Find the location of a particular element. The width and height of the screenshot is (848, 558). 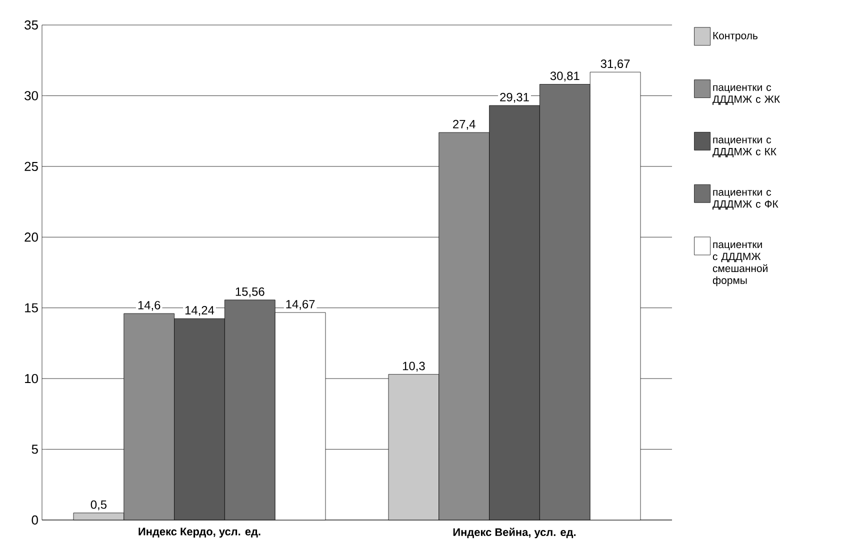

data-label: 30,81 is located at coordinates (565, 77).